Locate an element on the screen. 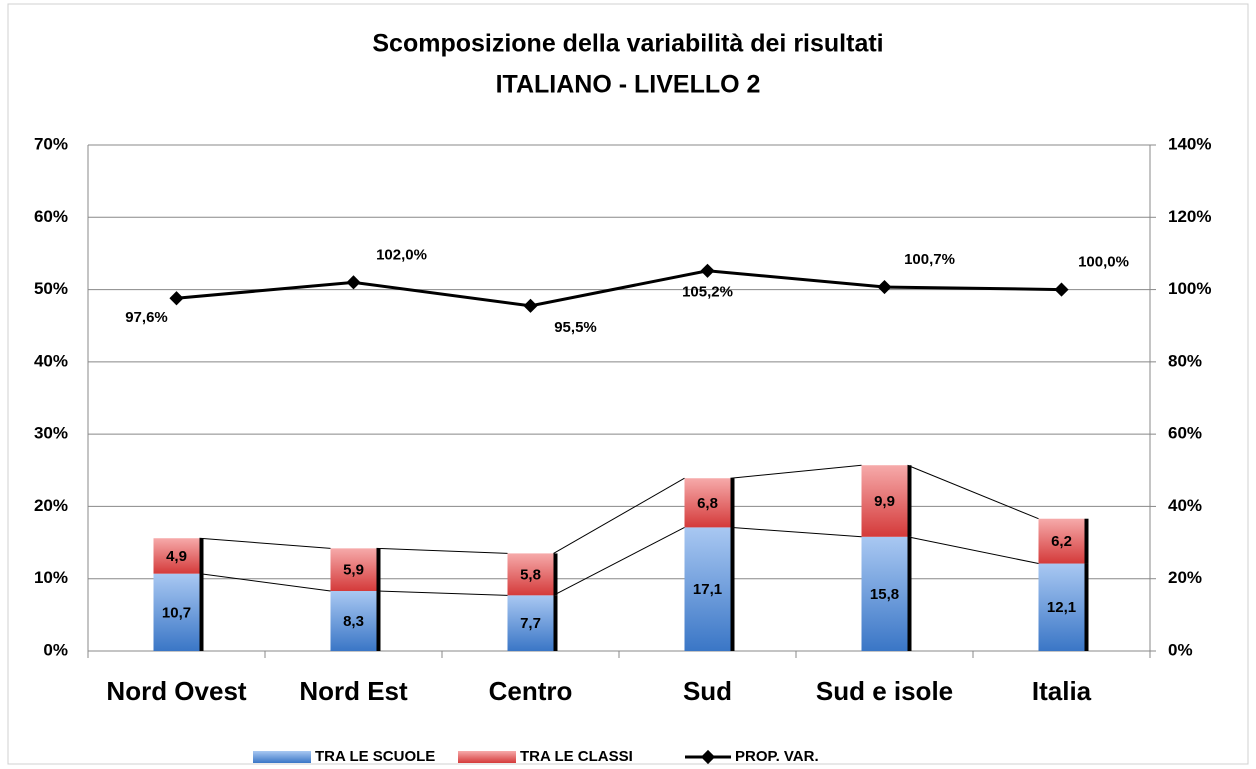 The height and width of the screenshot is (769, 1256). y2-tick-label: 140% is located at coordinates (1189, 143).